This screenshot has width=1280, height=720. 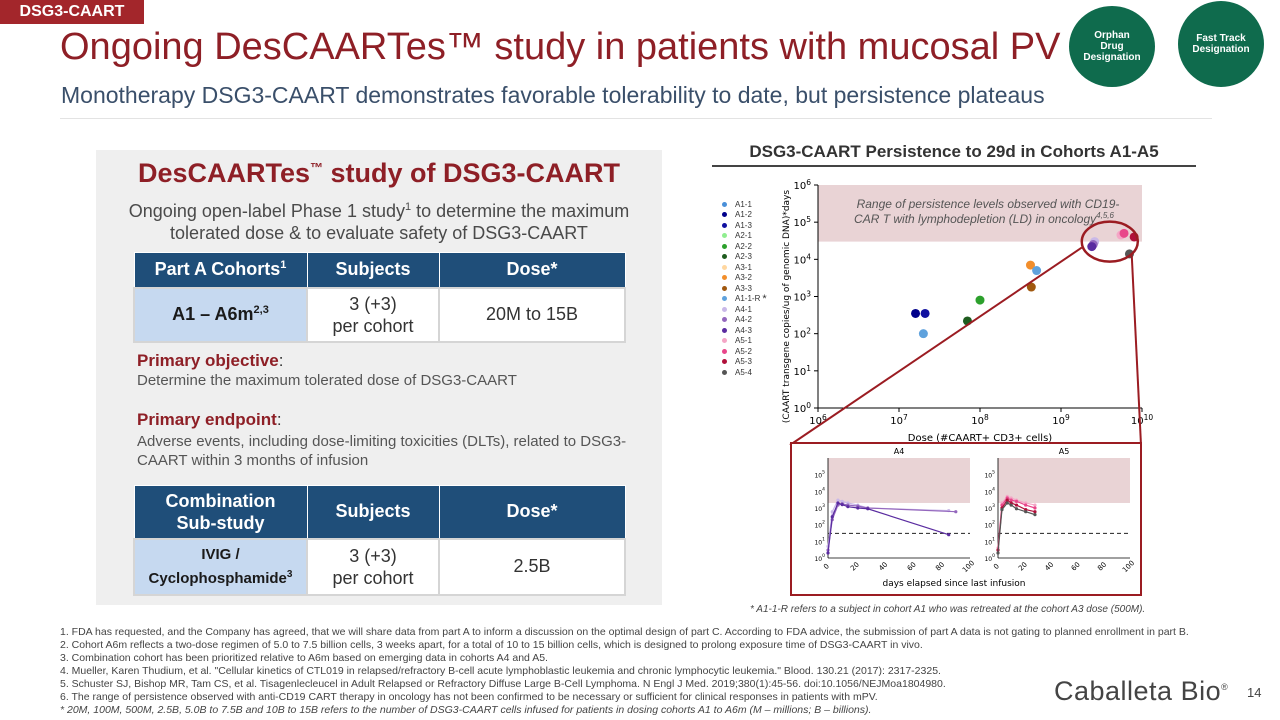 I want to click on y-tick-label: 10², so click(x=802, y=334).